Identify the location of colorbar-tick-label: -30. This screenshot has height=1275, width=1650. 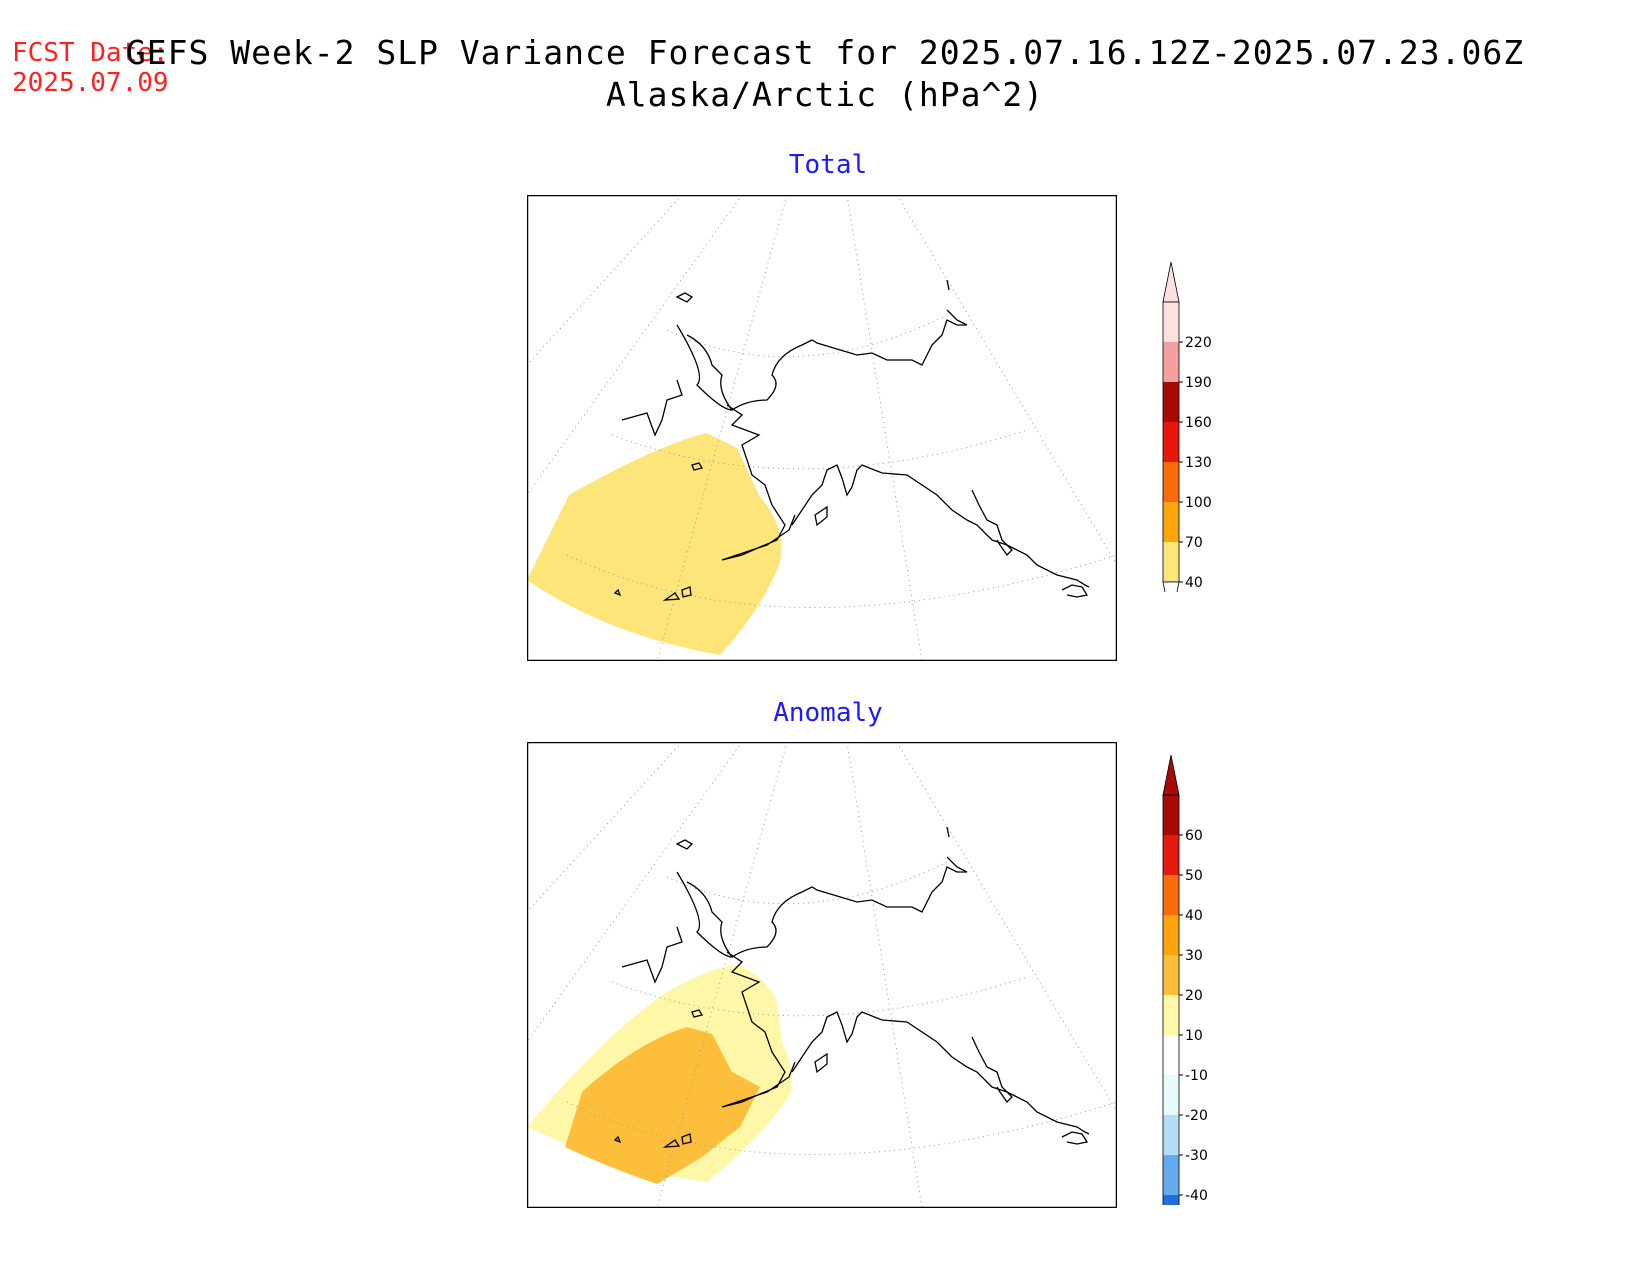
(1196, 1156).